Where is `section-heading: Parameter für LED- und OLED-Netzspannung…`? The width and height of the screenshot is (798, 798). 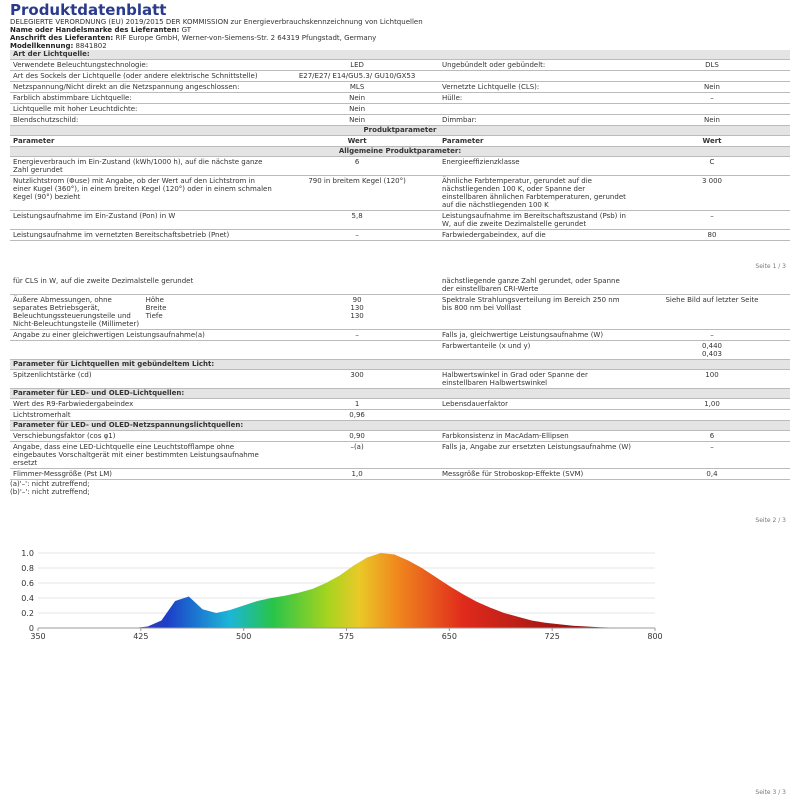 section-heading: Parameter für LED- und OLED-Netzspannung… is located at coordinates (400, 426).